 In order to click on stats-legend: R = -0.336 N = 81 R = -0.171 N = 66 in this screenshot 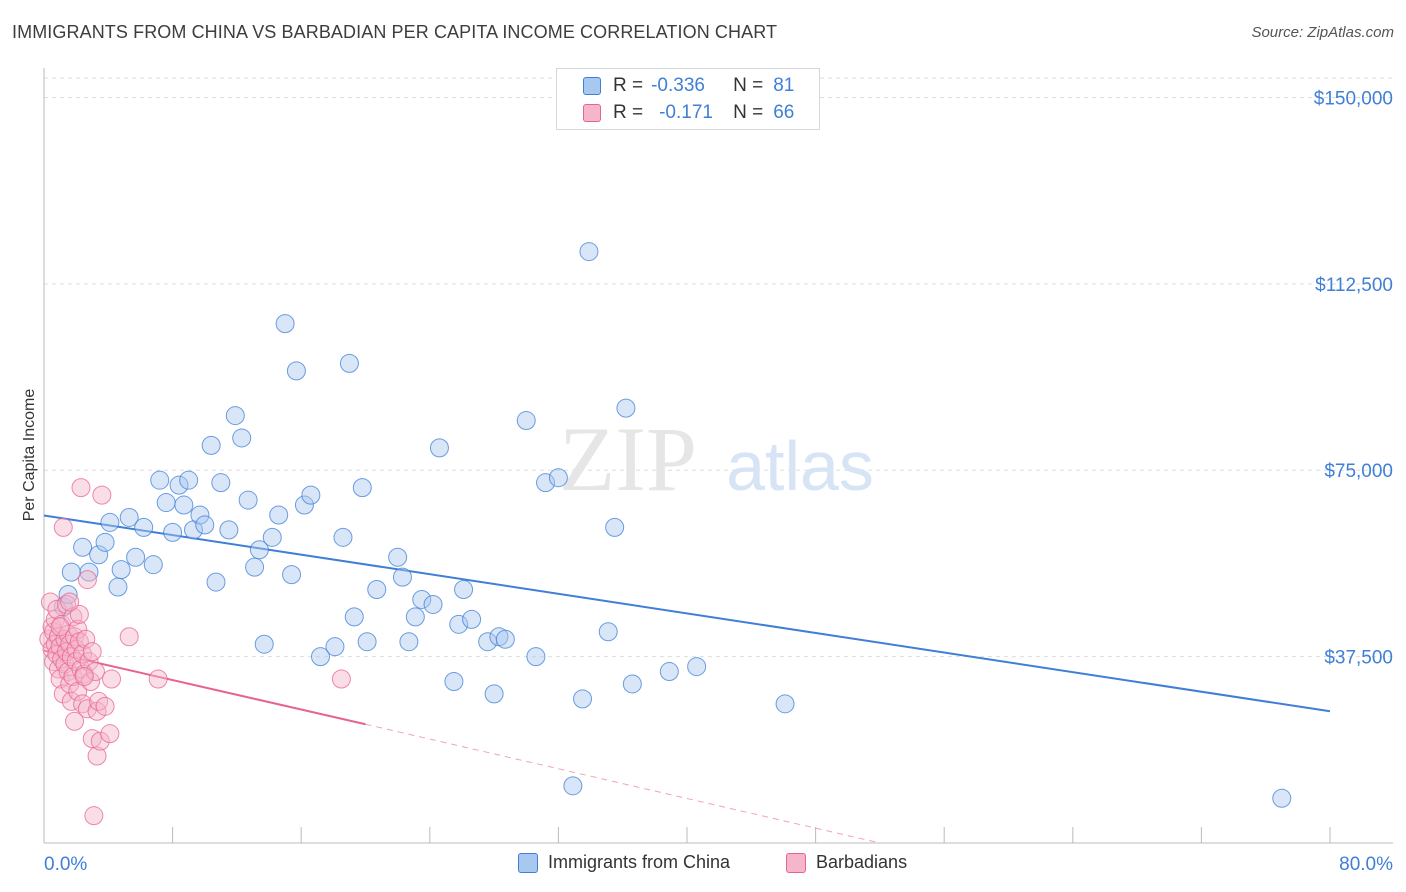, I will do `click(688, 99)`.